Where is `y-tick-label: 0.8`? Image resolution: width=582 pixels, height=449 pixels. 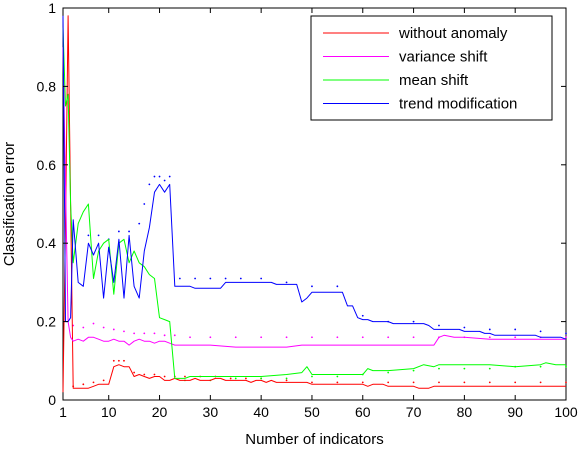
y-tick-label: 0.8 is located at coordinates (47, 86).